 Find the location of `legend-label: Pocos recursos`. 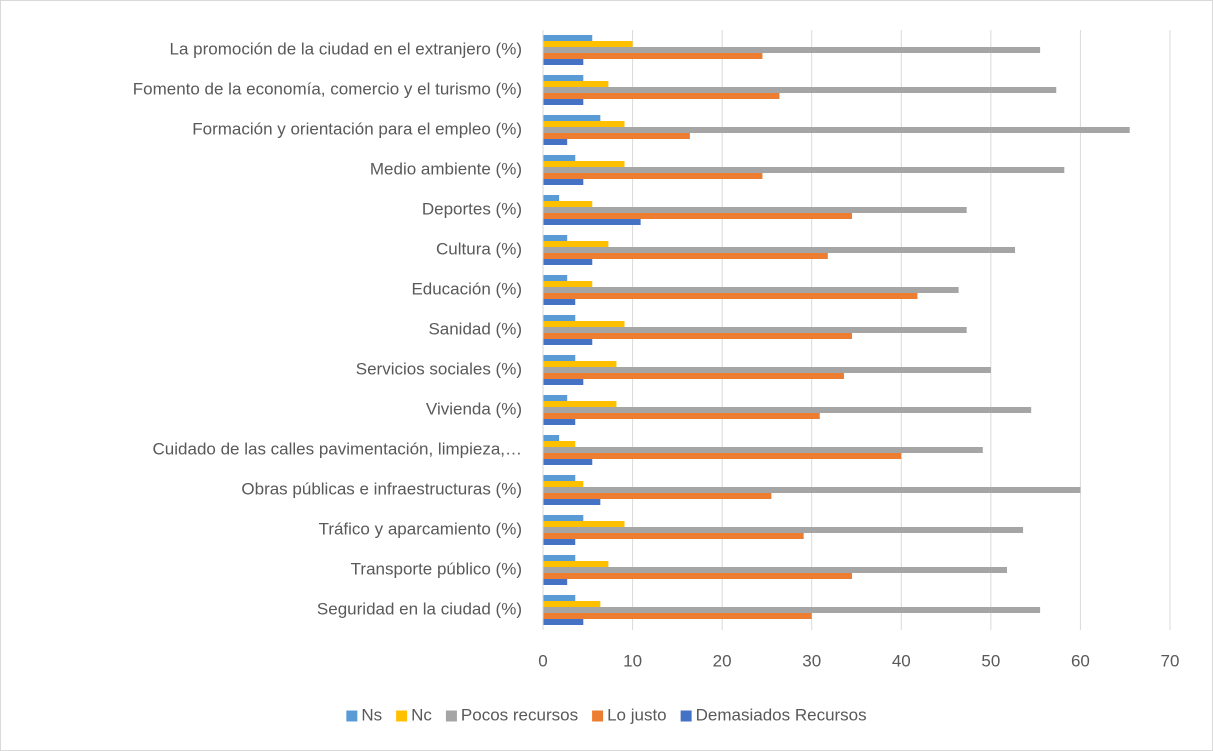

legend-label: Pocos recursos is located at coordinates (519, 714).